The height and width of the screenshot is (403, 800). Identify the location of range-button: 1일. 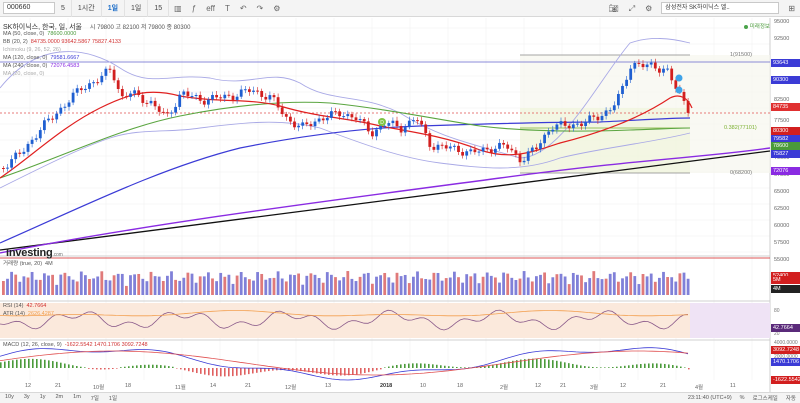
(113, 399).